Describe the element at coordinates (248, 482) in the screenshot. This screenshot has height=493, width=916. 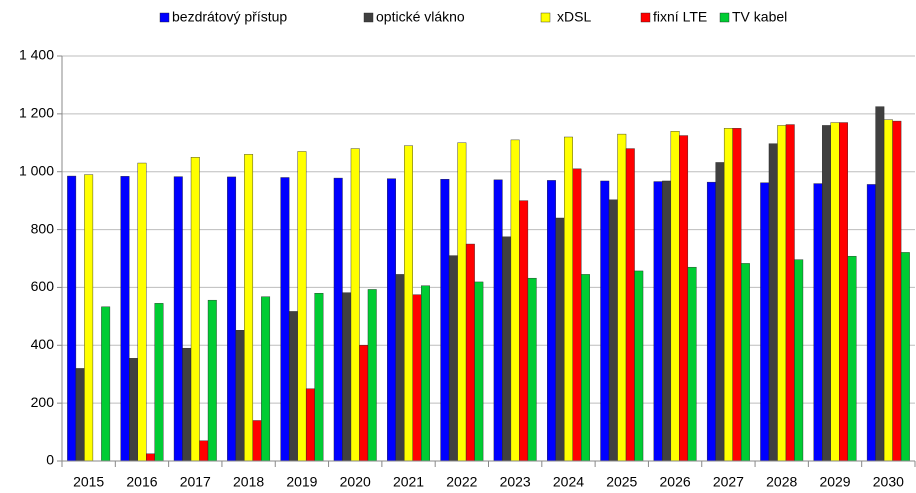
I see `x-tick-label: 2018` at that location.